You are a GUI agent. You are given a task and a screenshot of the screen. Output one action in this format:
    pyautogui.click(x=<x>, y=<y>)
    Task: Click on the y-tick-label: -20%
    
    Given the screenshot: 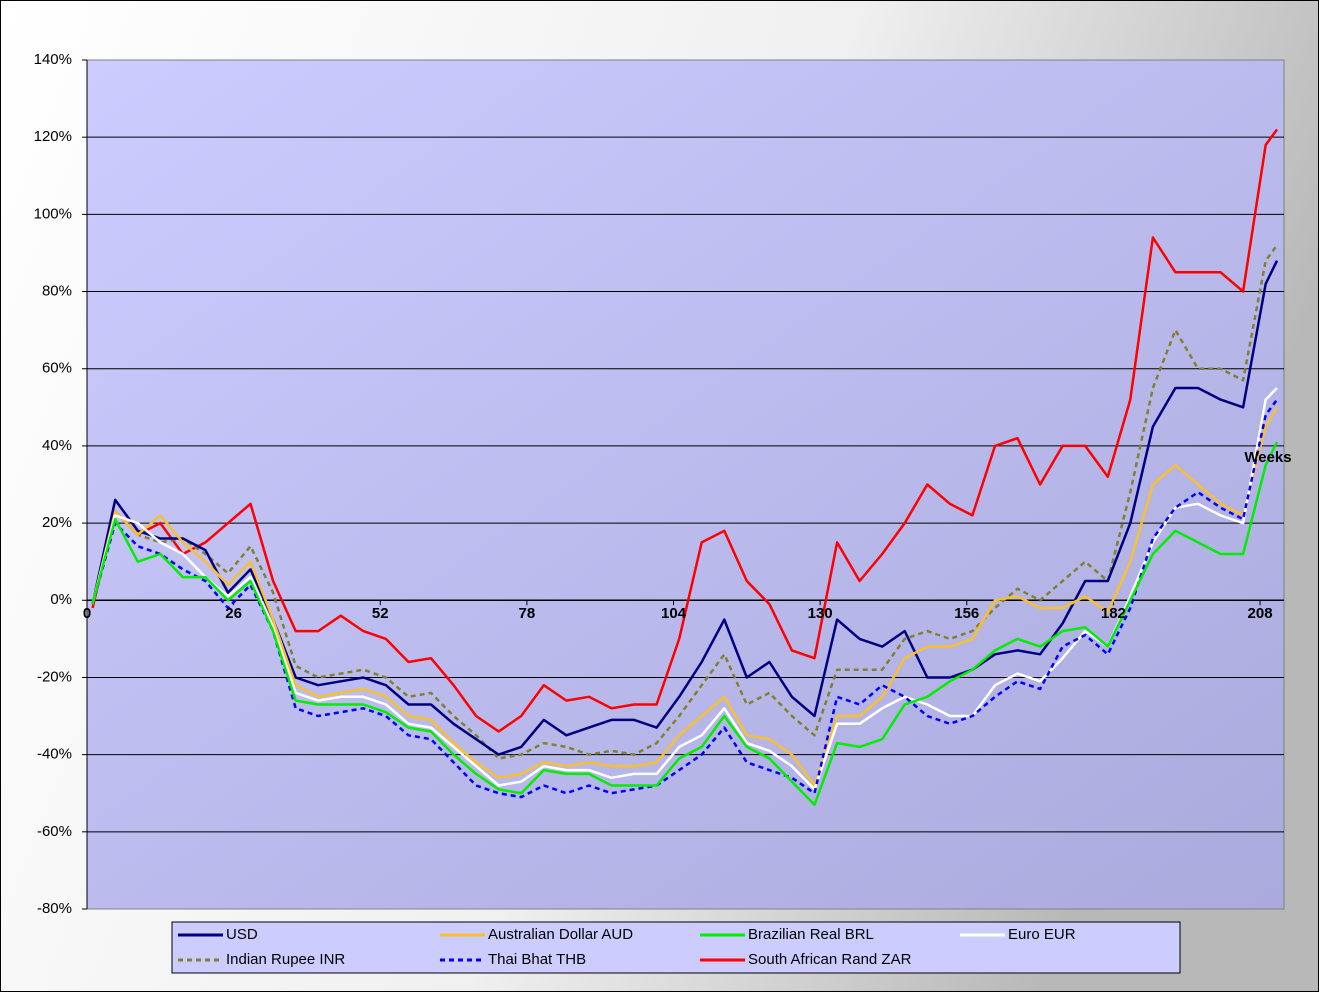 What is the action you would take?
    pyautogui.click(x=54, y=676)
    